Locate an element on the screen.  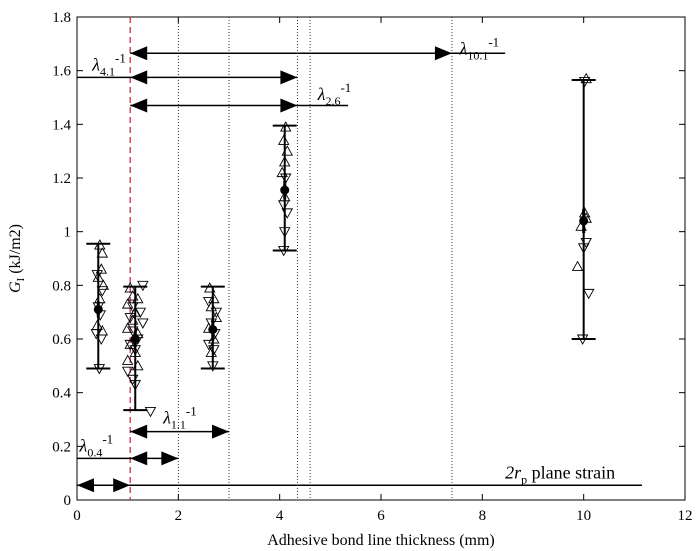
y-tick-label: 0.4 is located at coordinates (61, 394).